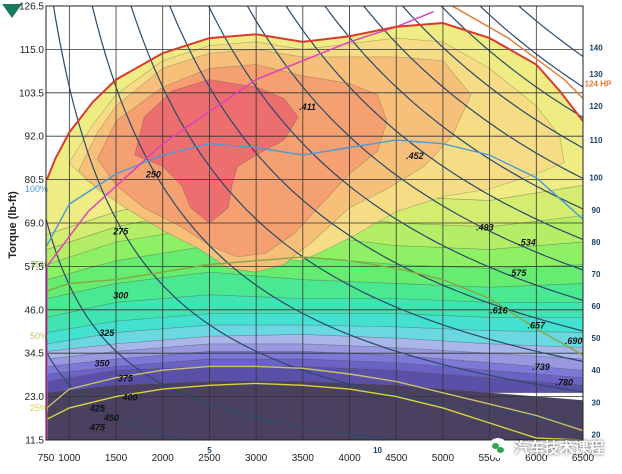 This screenshot has height=474, width=622. I want to click on y-tick-label-2: 34.5, so click(35, 354).